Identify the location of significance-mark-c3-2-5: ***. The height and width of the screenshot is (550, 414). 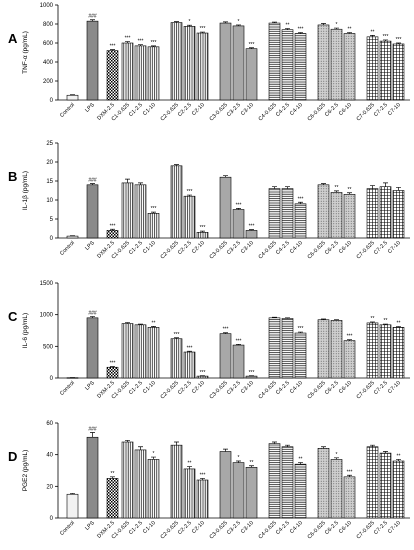
(239, 341).